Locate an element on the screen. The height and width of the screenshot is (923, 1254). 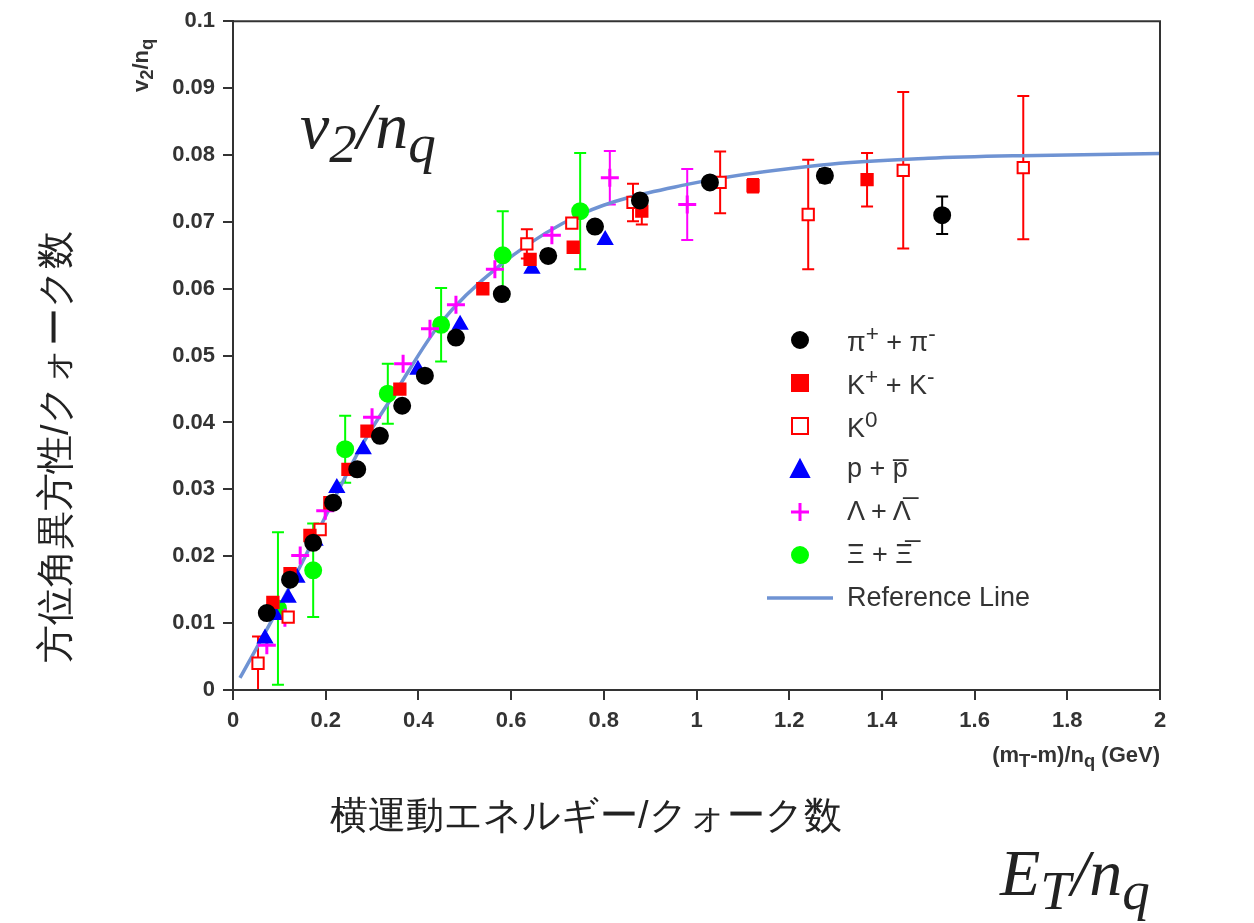
y-tick-label: 0.07 is located at coordinates (193, 220).